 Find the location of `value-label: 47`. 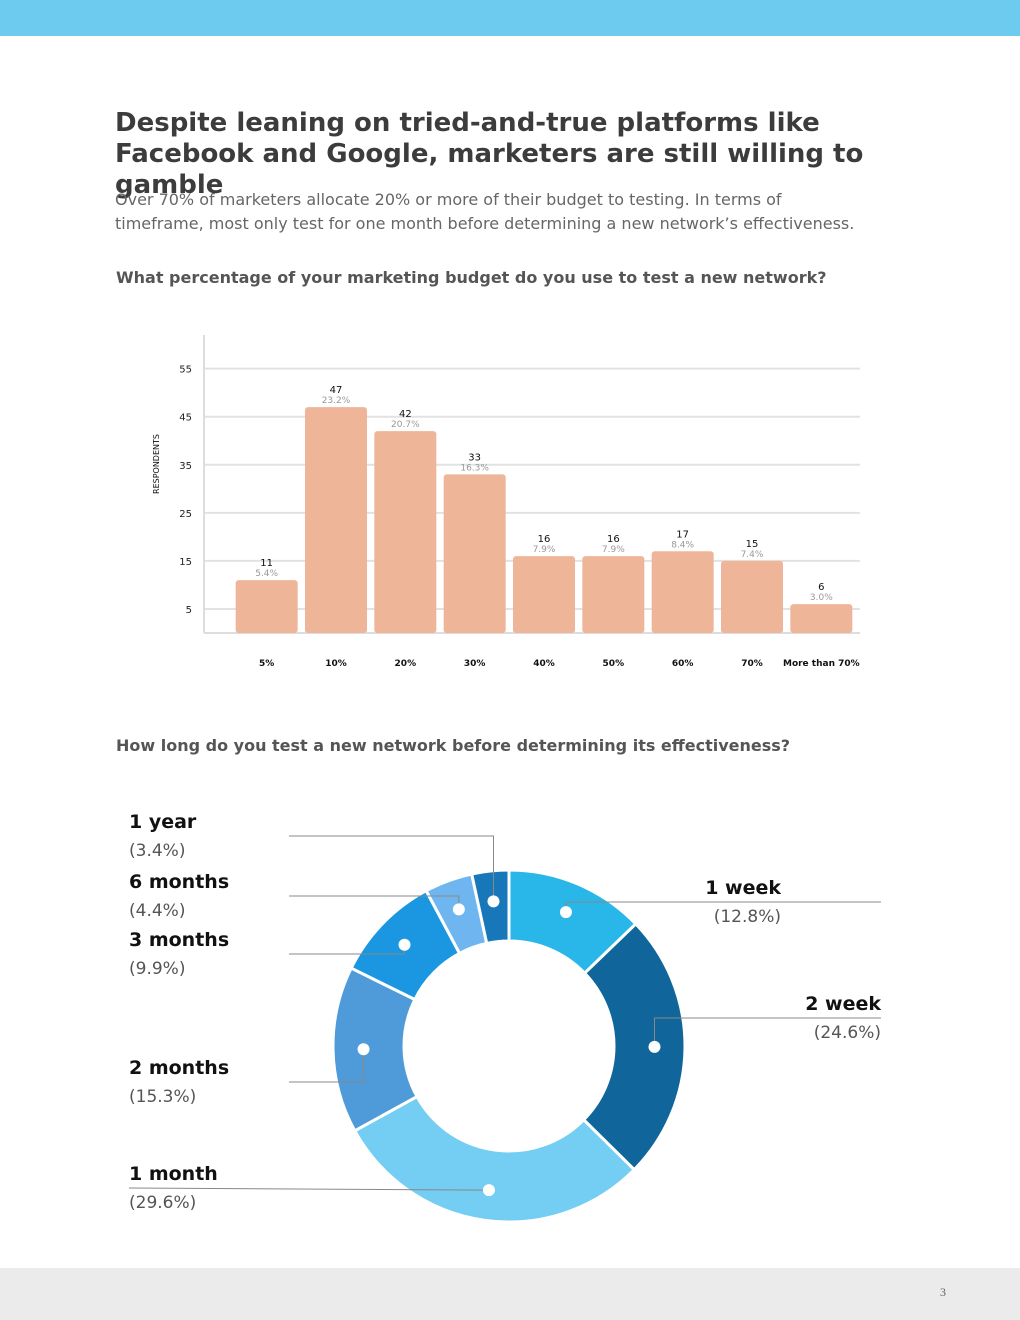

value-label: 47 is located at coordinates (336, 390).